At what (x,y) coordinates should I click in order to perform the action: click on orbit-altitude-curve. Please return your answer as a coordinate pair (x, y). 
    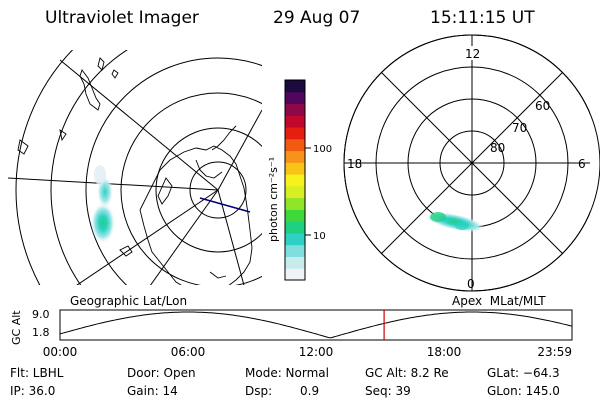
    Looking at the image, I should click on (316, 325).